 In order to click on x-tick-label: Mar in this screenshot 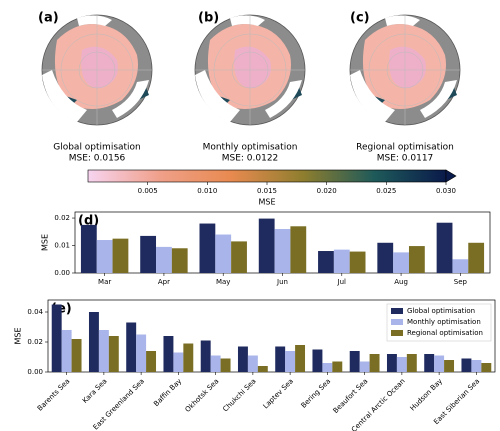, I will do `click(104, 282)`.